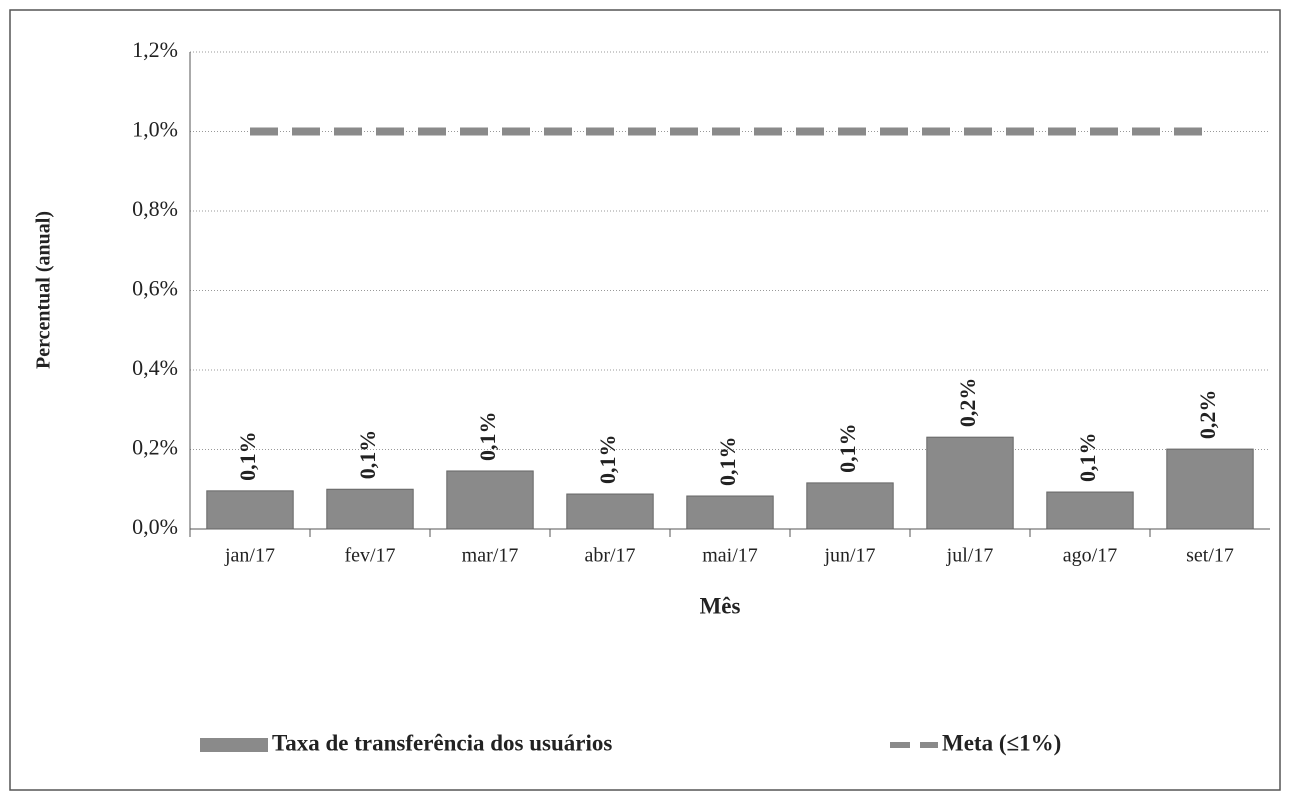  Describe the element at coordinates (155, 49) in the screenshot. I see `y-tick-label: 1,2%` at that location.